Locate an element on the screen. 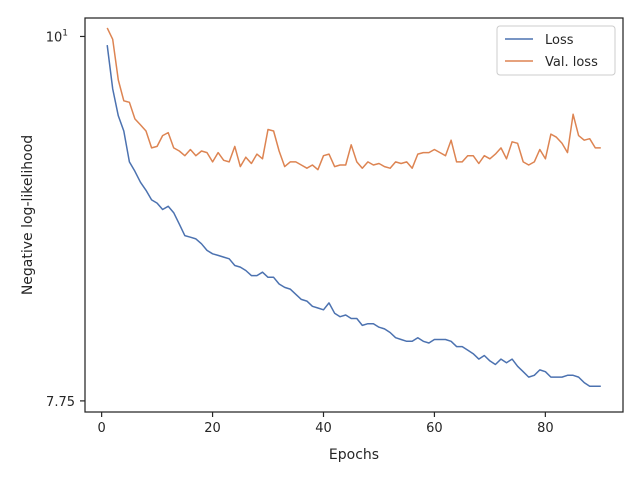 The height and width of the screenshot is (480, 640). x-axis: 0 20 40 60 80 is located at coordinates (325, 424).